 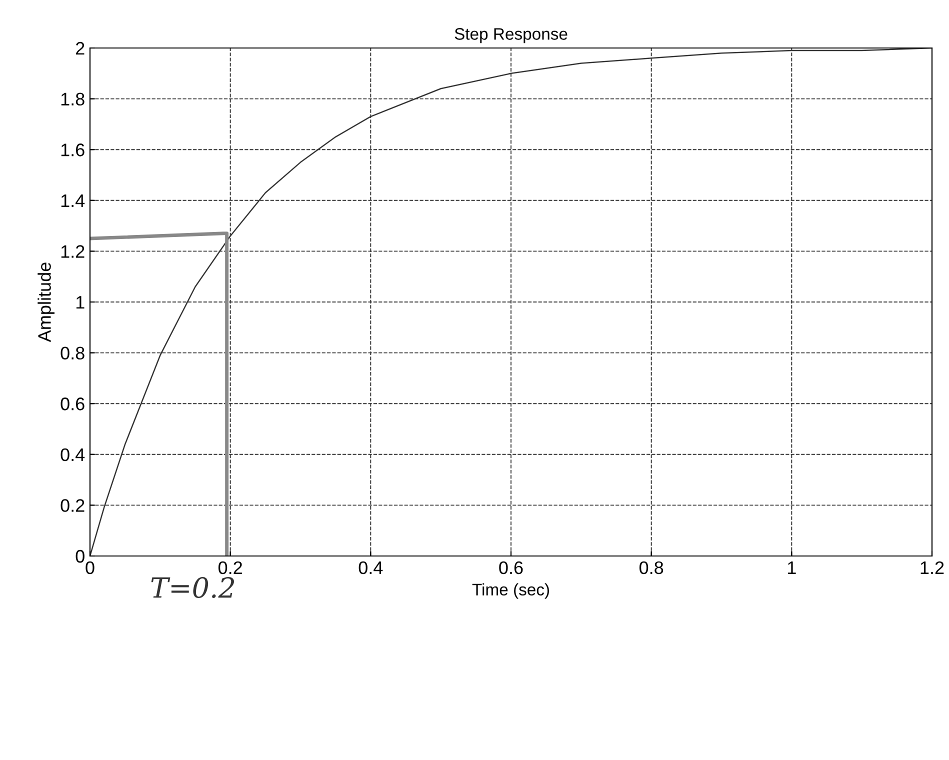 I want to click on x-tick-label: 0.6, so click(x=511, y=567).